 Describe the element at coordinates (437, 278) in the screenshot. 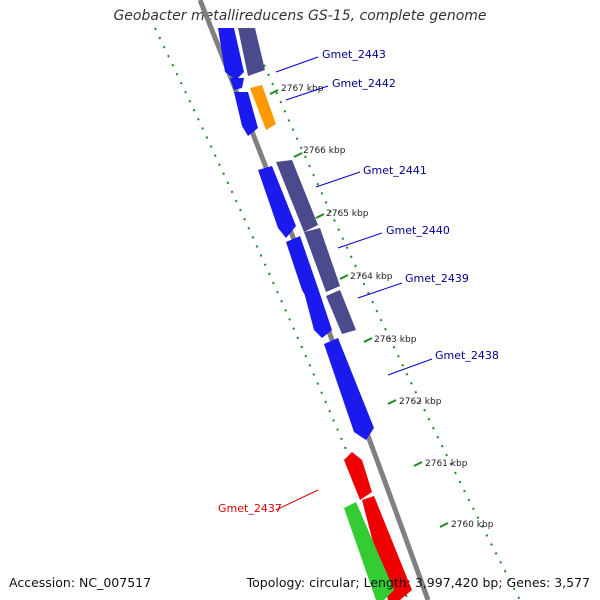

I see `gene-label-gmet-2439: Gmet_2439` at that location.